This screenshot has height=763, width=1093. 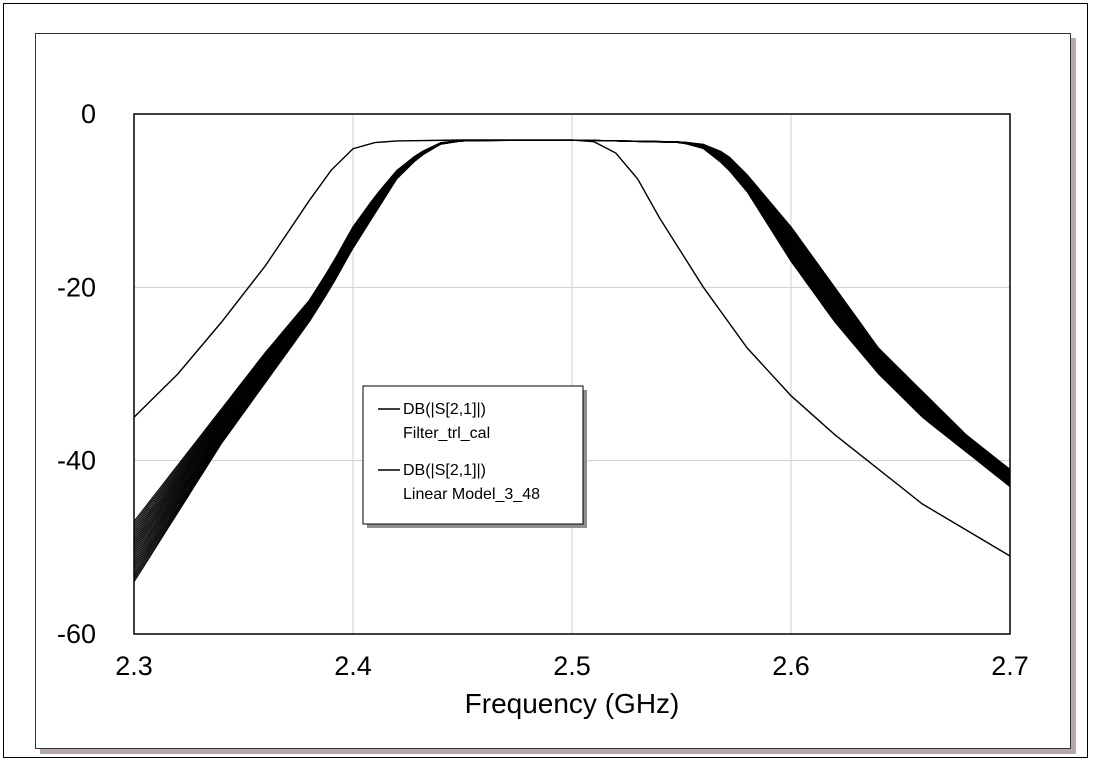 What do you see at coordinates (446, 433) in the screenshot?
I see `legend-entry-line2: Filter_trl_cal` at bounding box center [446, 433].